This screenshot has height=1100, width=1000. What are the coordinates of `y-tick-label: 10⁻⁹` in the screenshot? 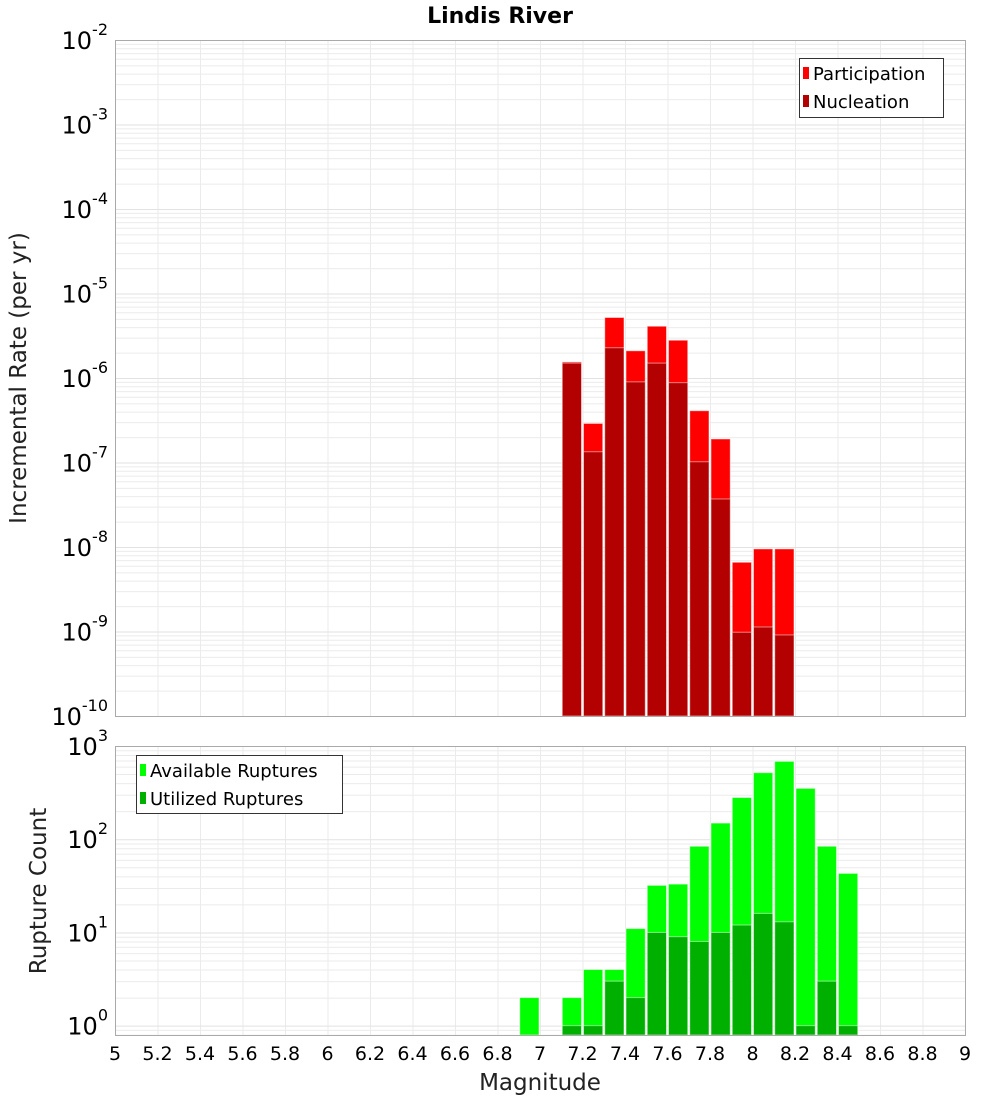 It's located at (85, 629).